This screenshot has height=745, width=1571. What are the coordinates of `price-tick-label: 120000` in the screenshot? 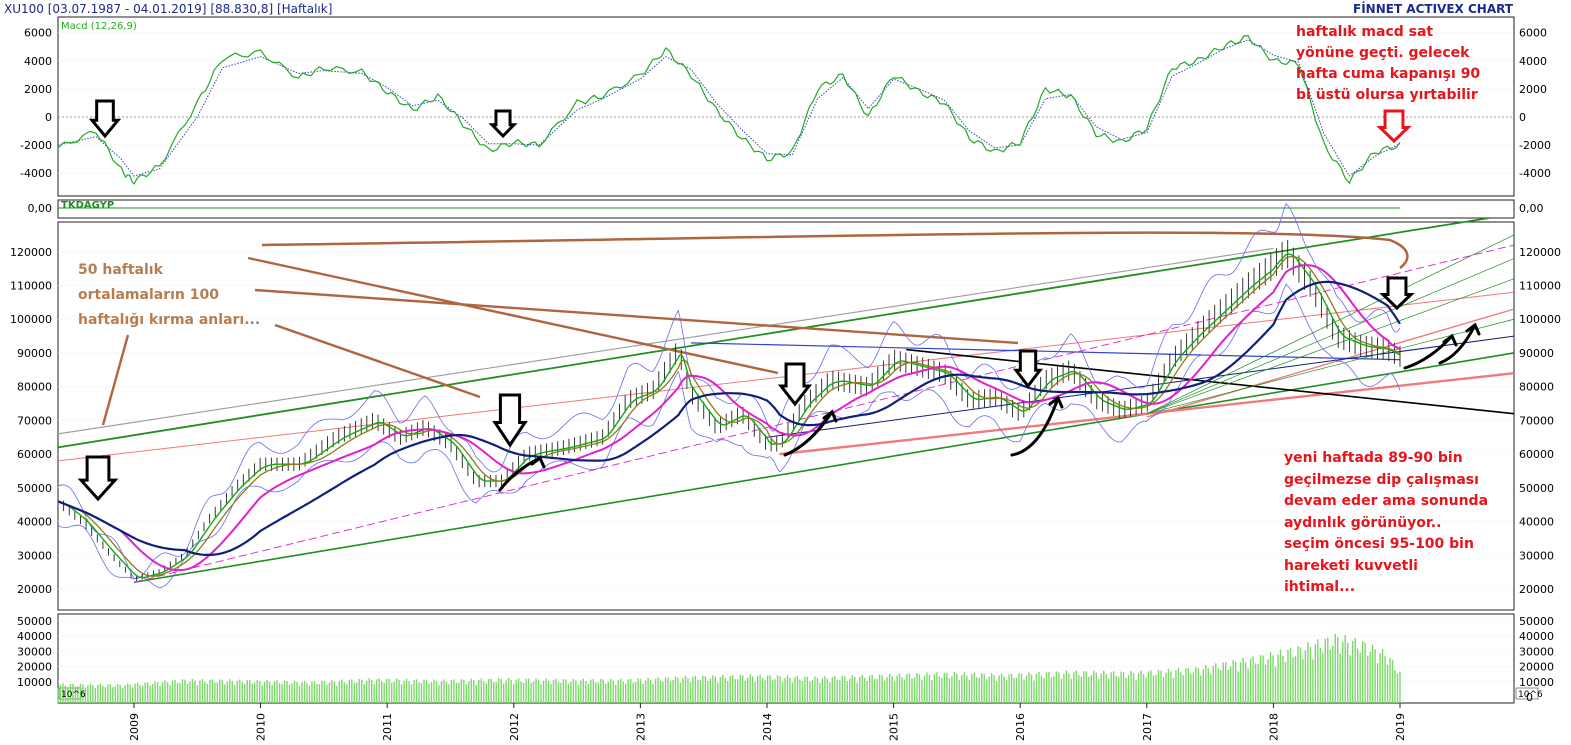 It's located at (1540, 252).